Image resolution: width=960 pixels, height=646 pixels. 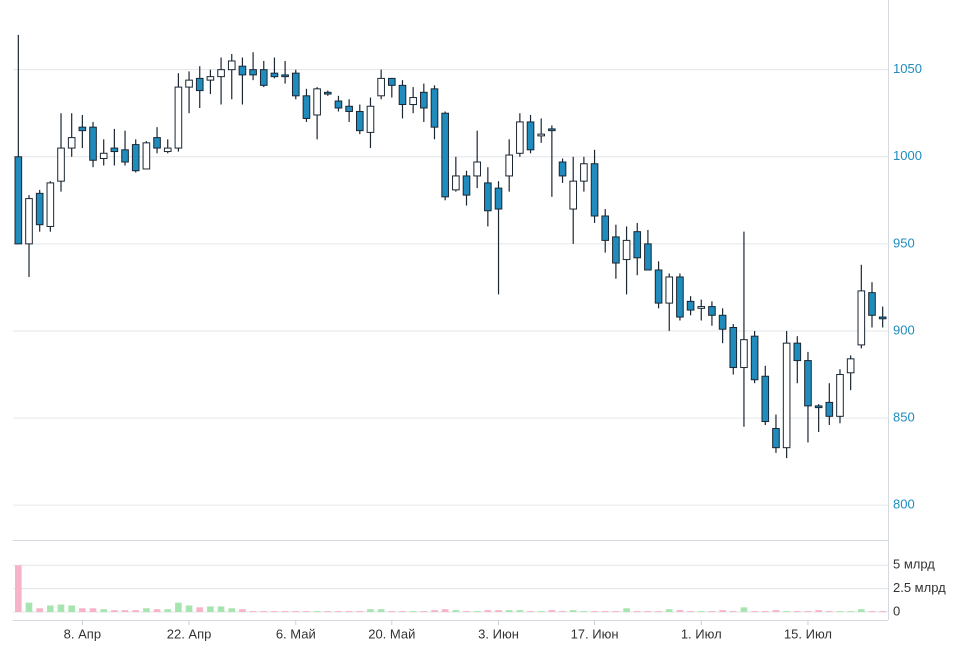 What do you see at coordinates (904, 242) in the screenshot?
I see `y-tick-label: 950` at bounding box center [904, 242].